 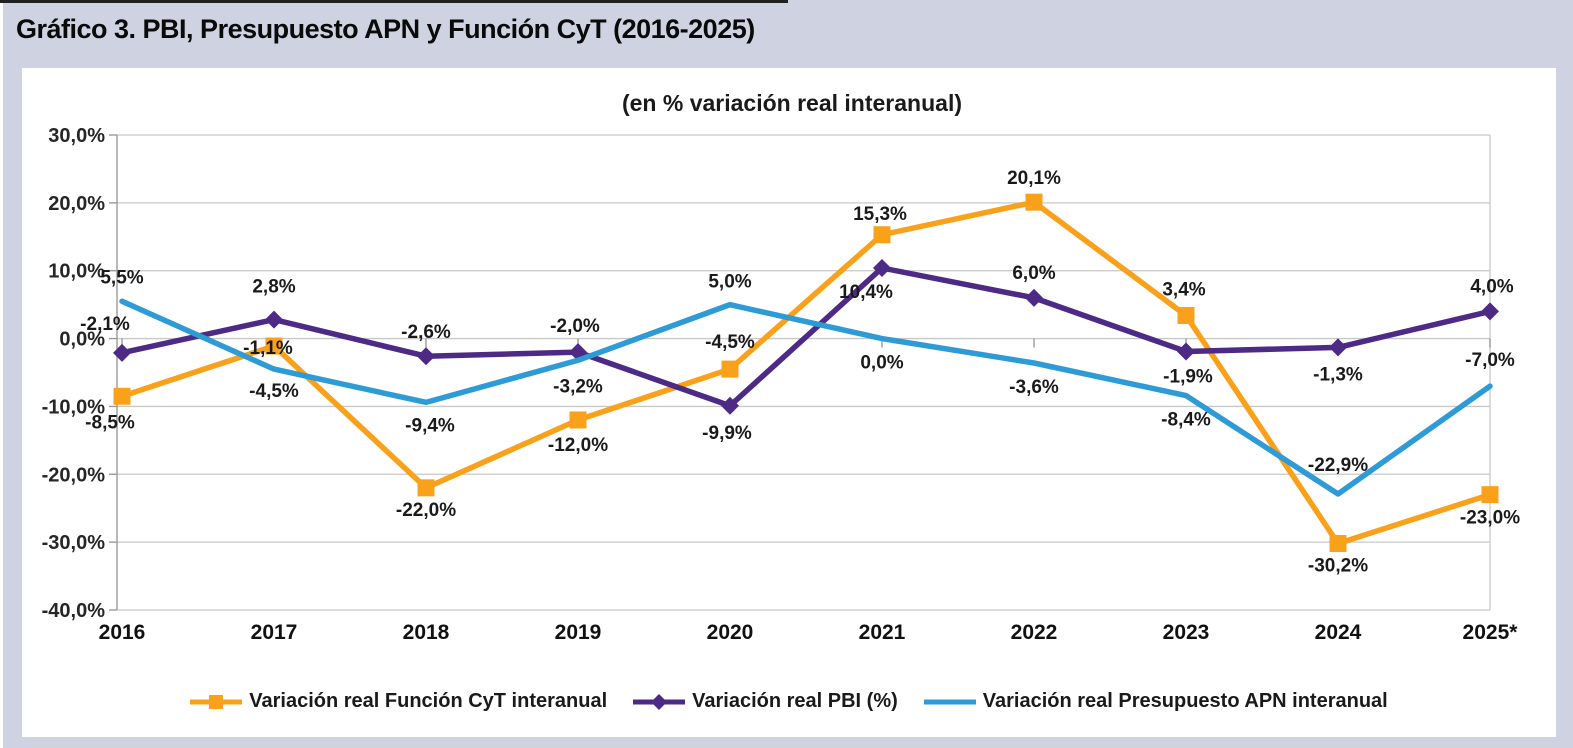 I want to click on data-label: 0,0%, so click(x=881, y=363).